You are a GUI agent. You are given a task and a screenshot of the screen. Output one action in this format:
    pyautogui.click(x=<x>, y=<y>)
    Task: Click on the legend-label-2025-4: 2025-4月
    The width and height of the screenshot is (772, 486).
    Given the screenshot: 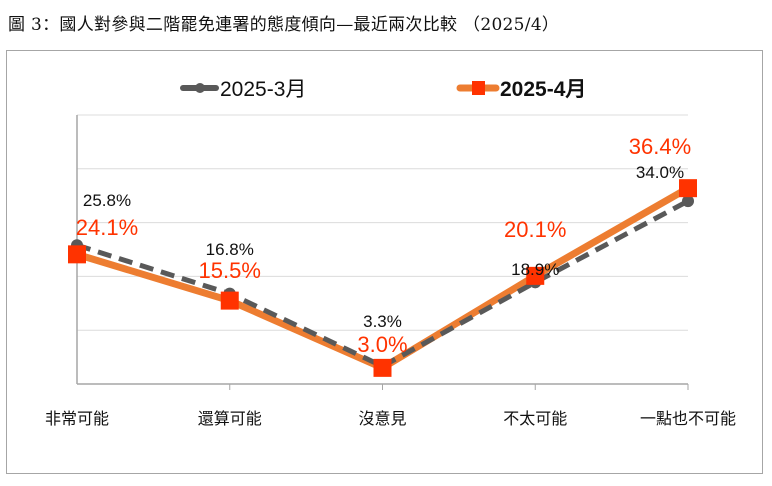 What is the action you would take?
    pyautogui.click(x=543, y=89)
    